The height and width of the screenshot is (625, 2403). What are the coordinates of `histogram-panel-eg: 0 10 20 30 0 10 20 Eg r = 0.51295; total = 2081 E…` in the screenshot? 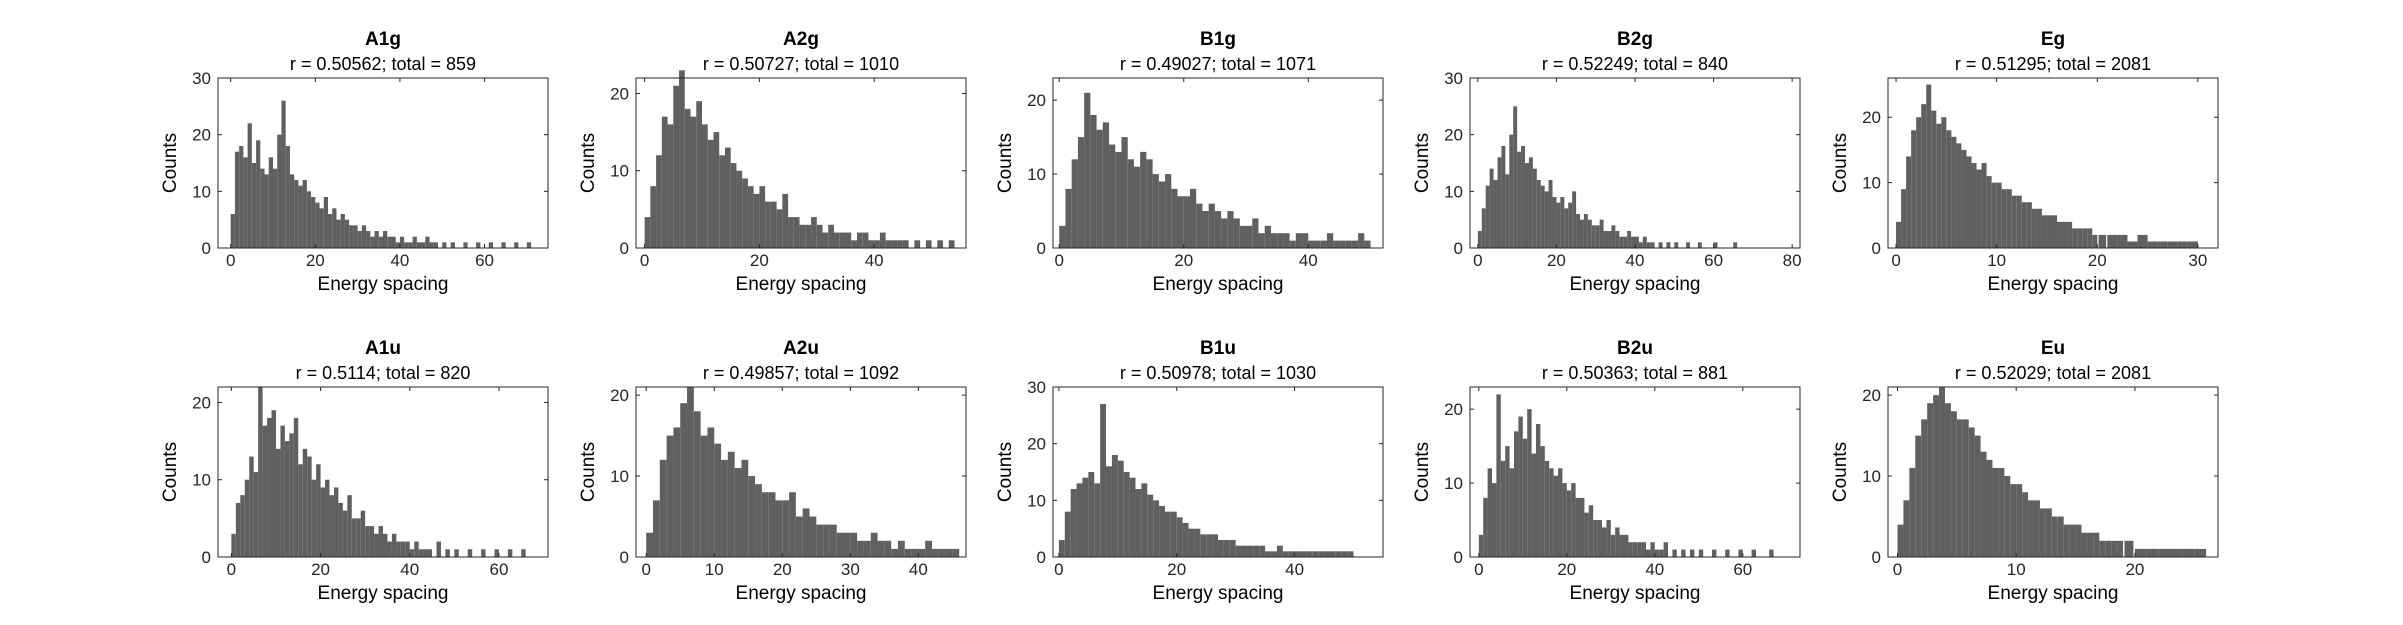 It's located at (2024, 162).